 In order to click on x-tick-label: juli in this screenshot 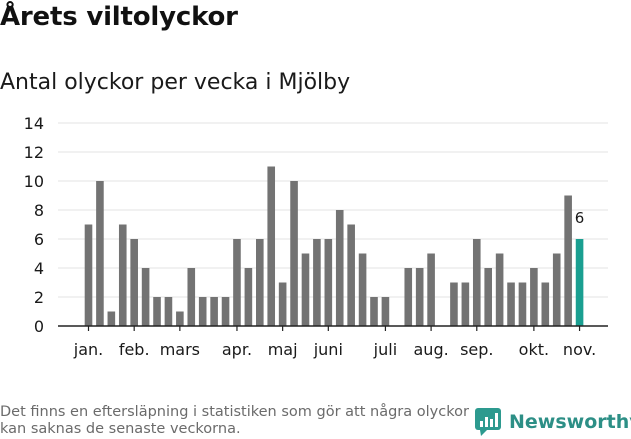, I will do `click(385, 349)`.